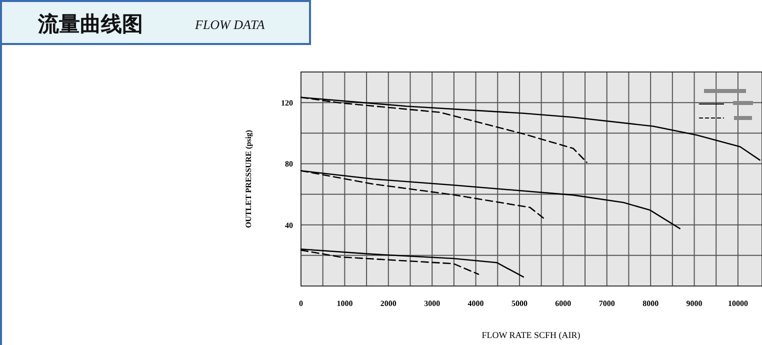 The height and width of the screenshot is (345, 762). I want to click on x-tick-label: 7000, so click(606, 303).